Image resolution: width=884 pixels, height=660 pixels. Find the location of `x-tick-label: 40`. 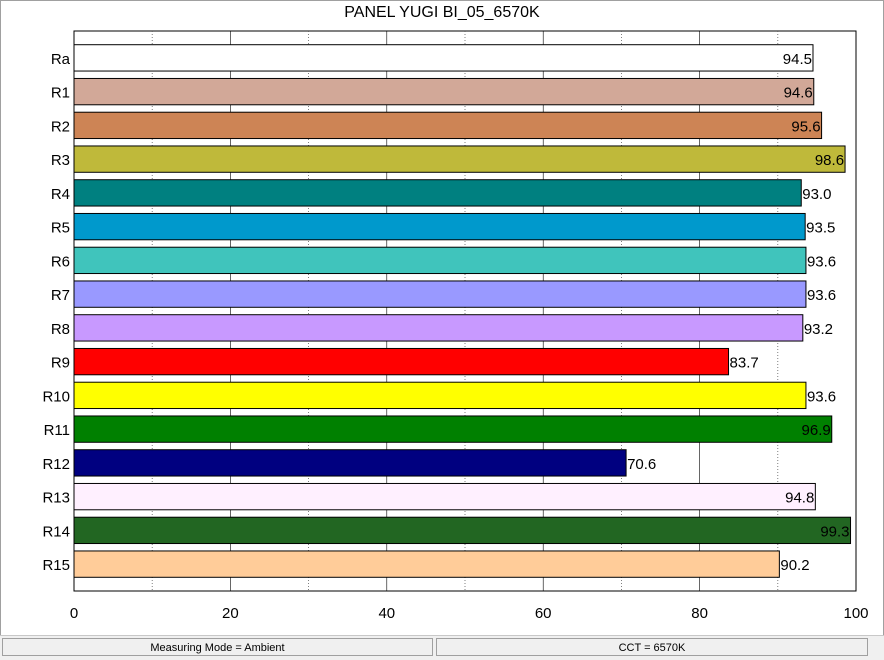

x-tick-label: 40 is located at coordinates (386, 613).